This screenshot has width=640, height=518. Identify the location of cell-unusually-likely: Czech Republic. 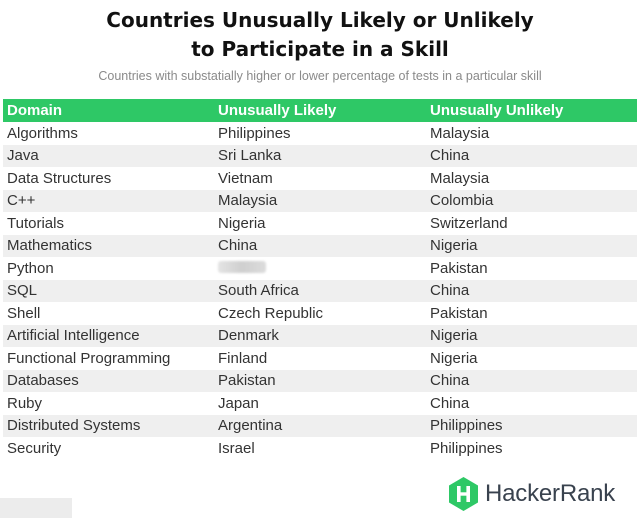
(271, 313).